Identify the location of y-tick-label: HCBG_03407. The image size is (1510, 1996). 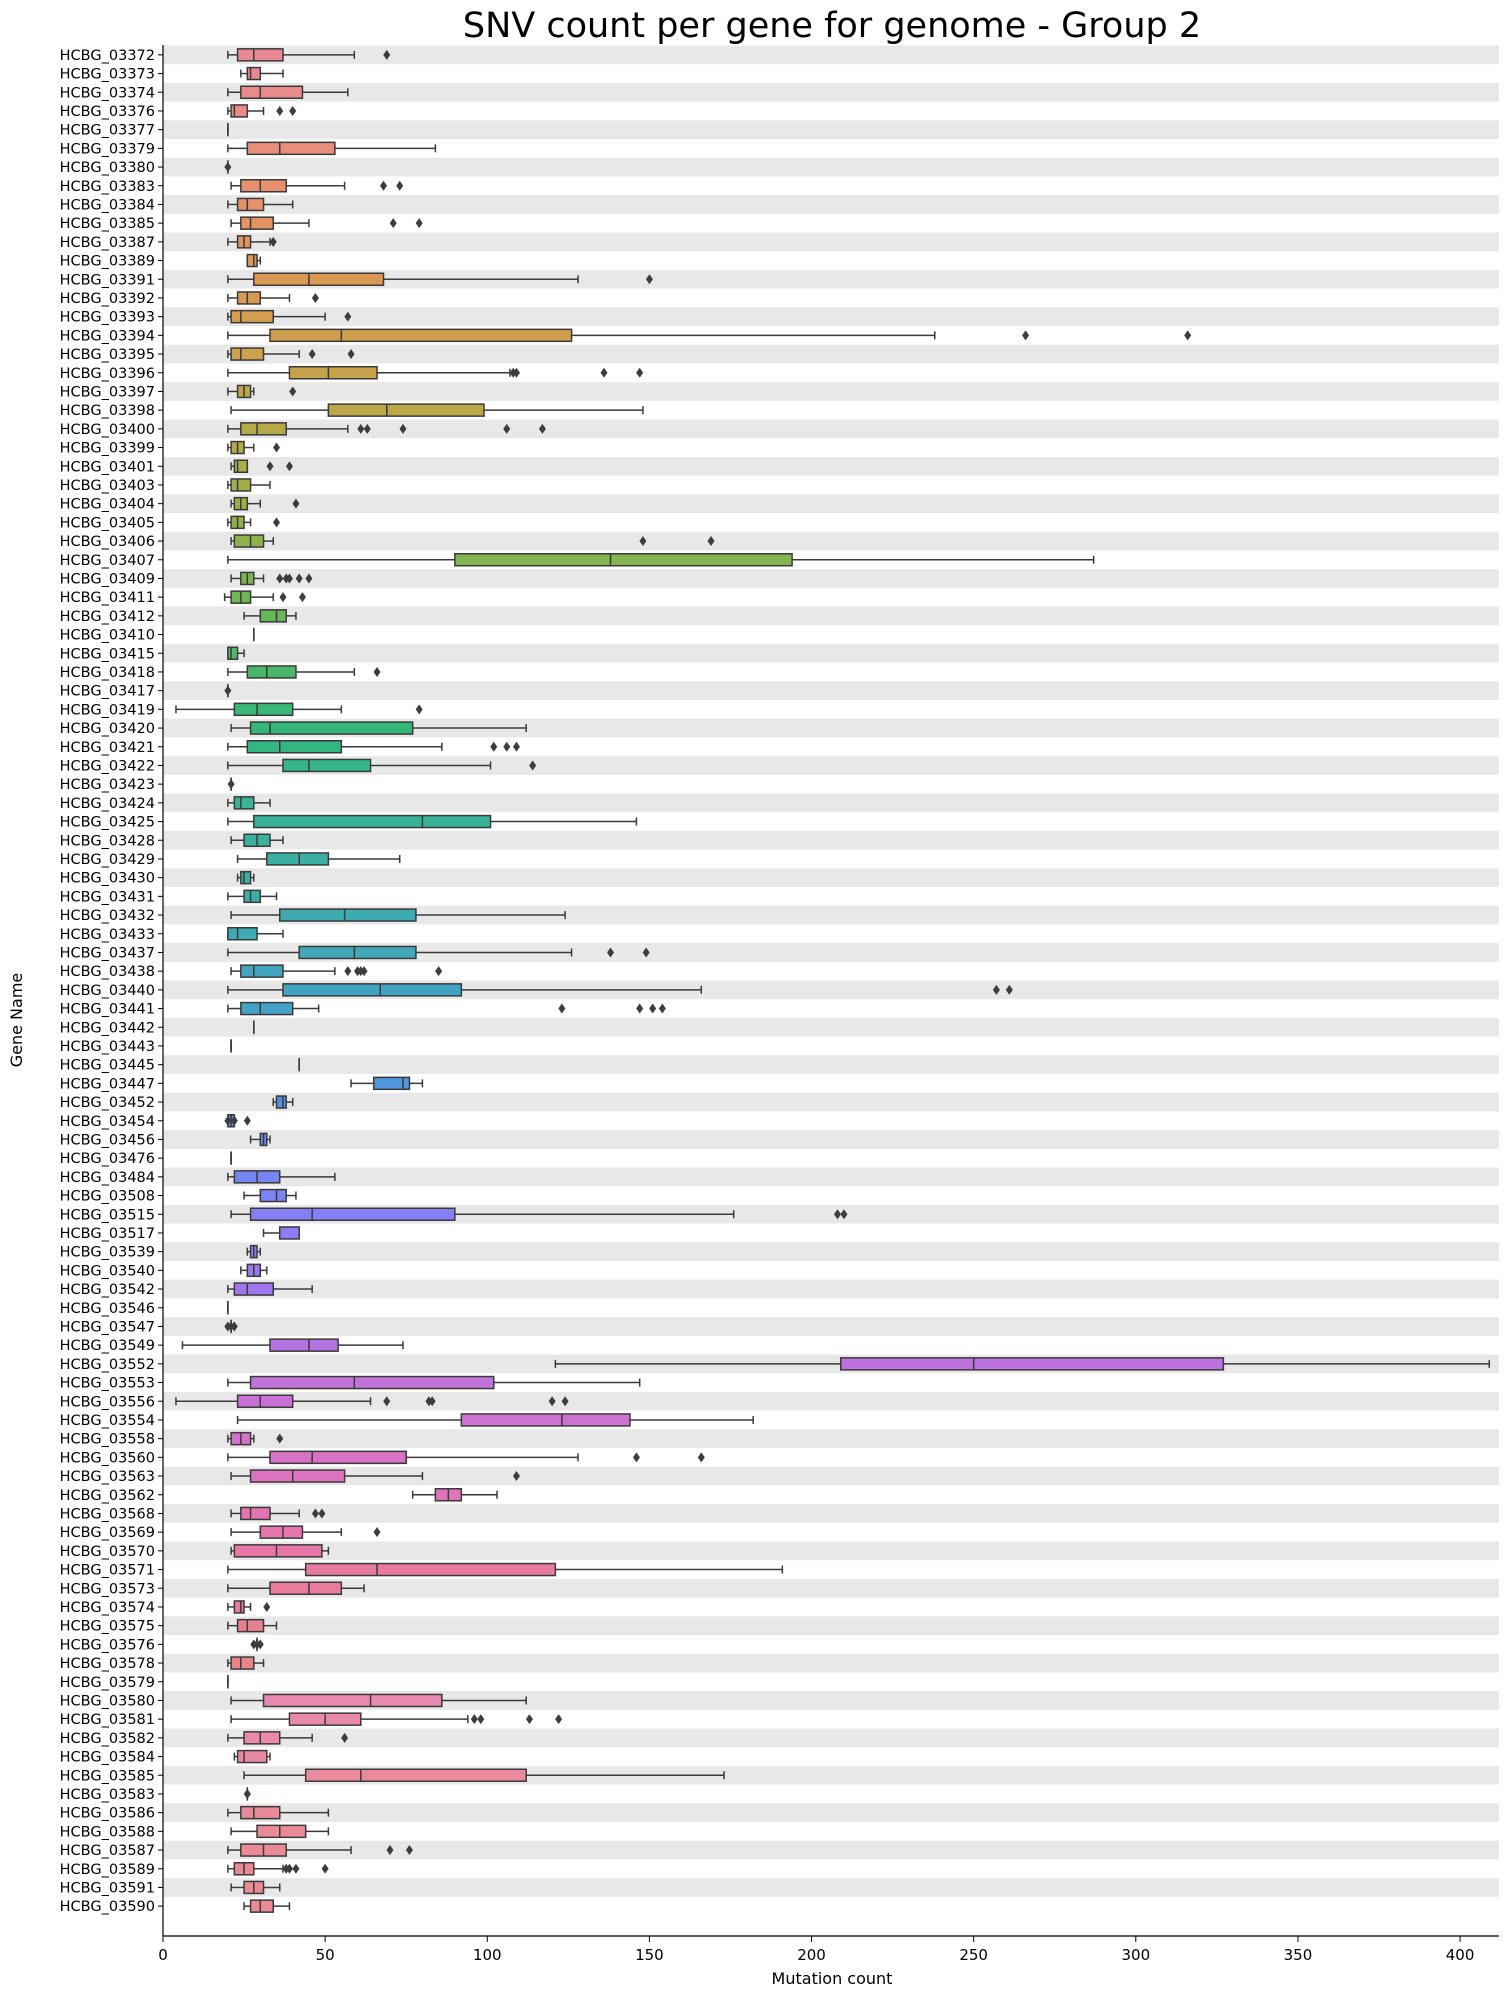
(107, 561).